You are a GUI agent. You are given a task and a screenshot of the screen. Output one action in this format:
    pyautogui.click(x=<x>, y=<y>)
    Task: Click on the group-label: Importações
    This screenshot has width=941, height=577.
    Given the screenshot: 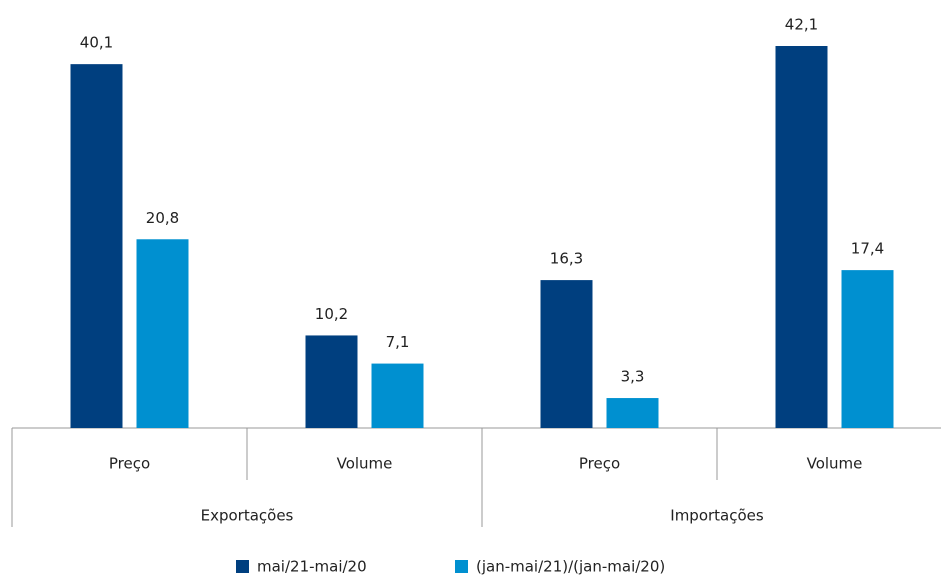 What is the action you would take?
    pyautogui.click(x=717, y=516)
    